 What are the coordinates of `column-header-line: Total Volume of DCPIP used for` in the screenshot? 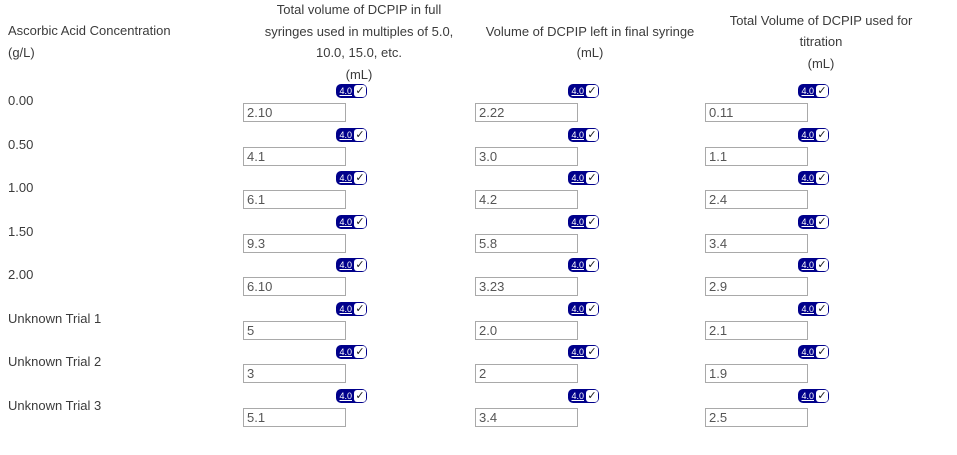 It's located at (821, 20).